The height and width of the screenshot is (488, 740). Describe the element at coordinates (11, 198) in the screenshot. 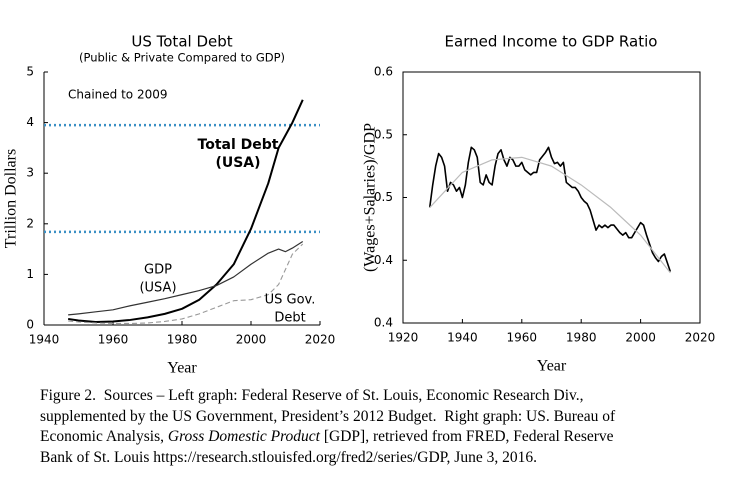

I see `y-axis-label: Trillion Dollars` at that location.